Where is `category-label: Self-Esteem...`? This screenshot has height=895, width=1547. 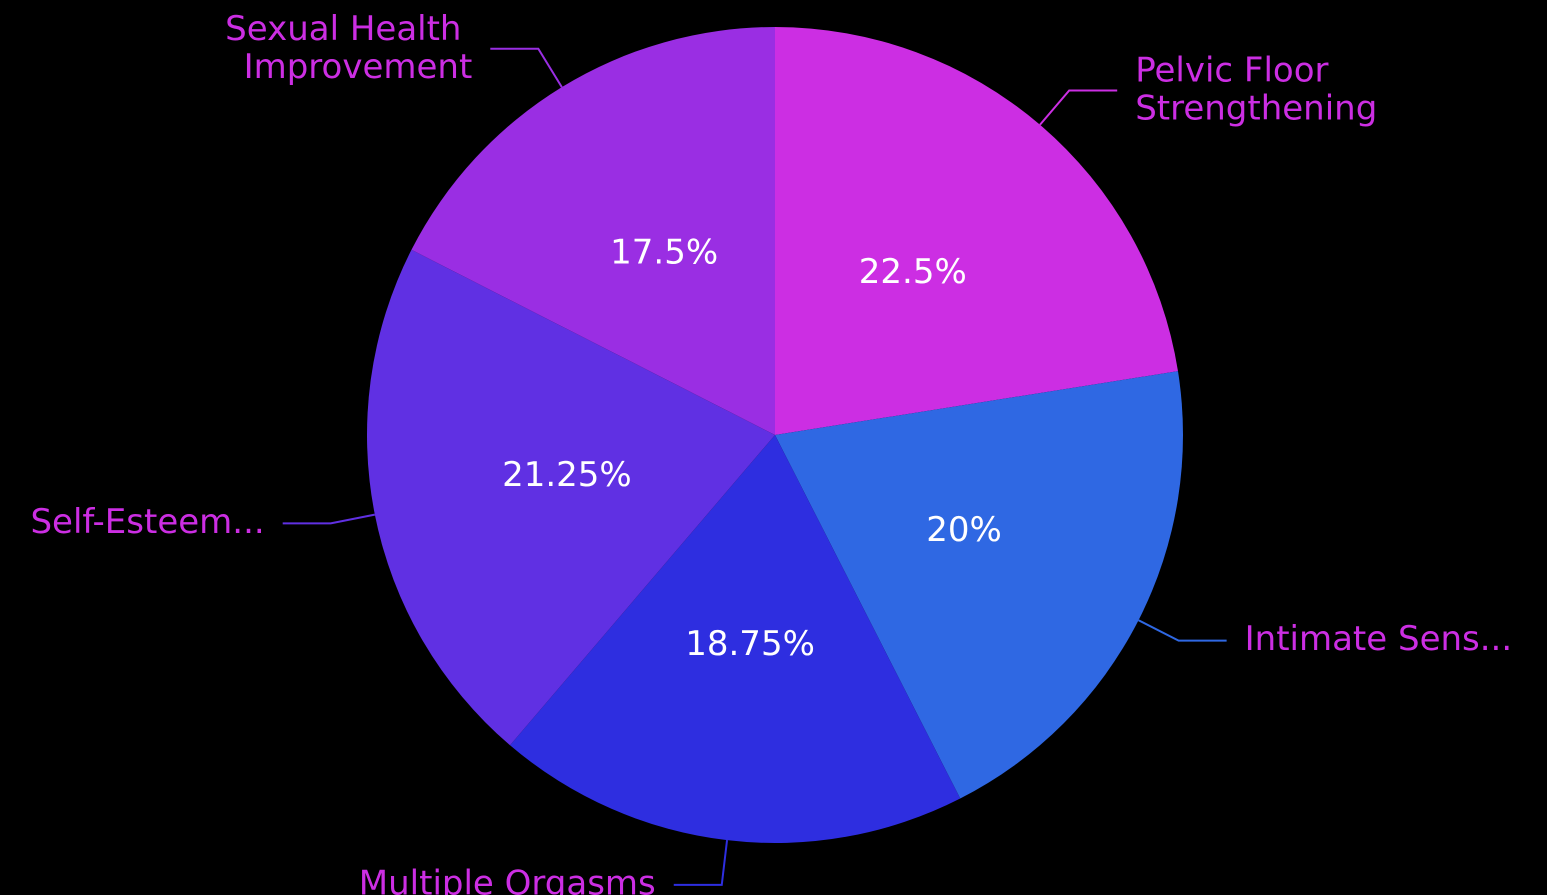 category-label: Self-Esteem... is located at coordinates (147, 522).